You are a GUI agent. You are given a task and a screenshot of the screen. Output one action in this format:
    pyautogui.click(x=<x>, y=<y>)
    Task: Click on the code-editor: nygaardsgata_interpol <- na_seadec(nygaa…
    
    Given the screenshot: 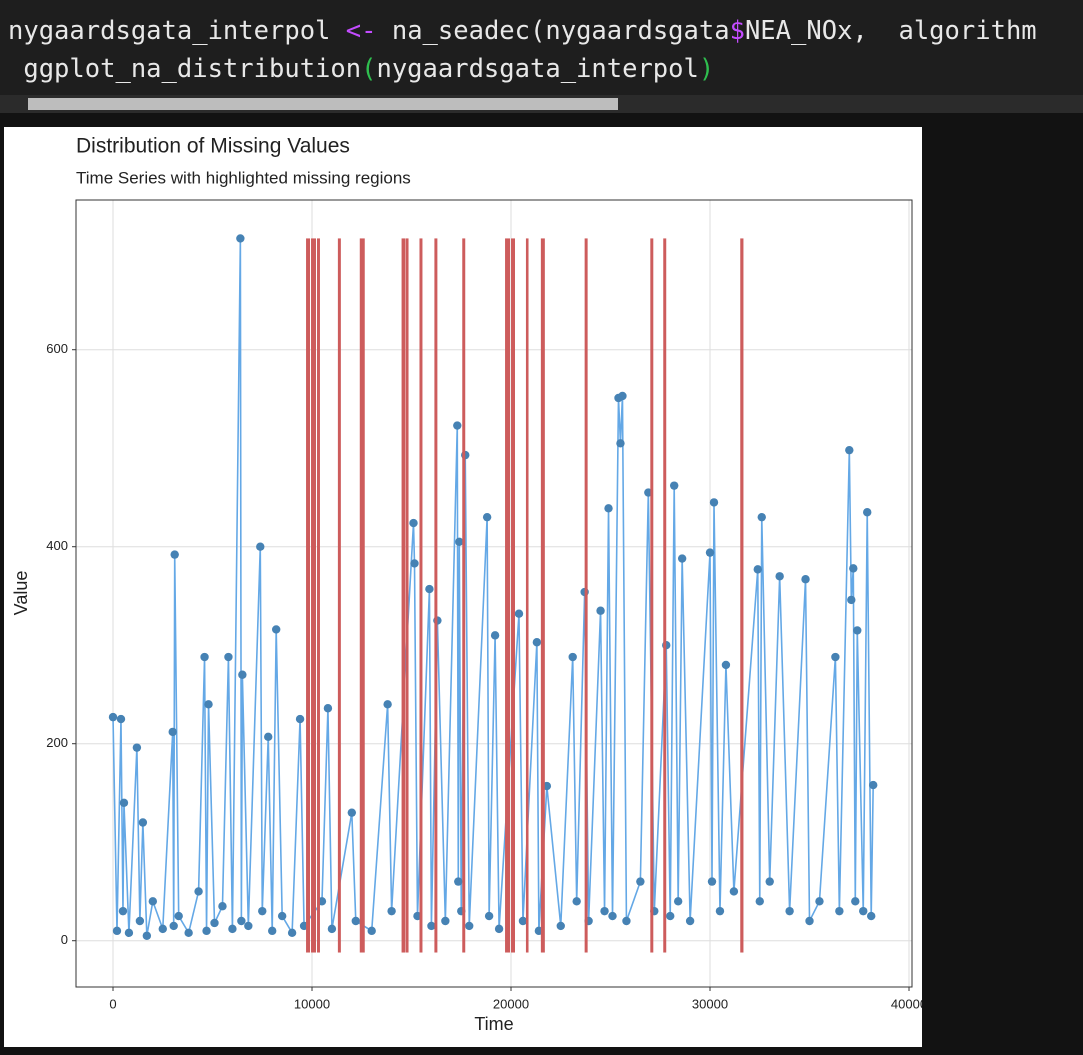 What is the action you would take?
    pyautogui.click(x=541, y=47)
    